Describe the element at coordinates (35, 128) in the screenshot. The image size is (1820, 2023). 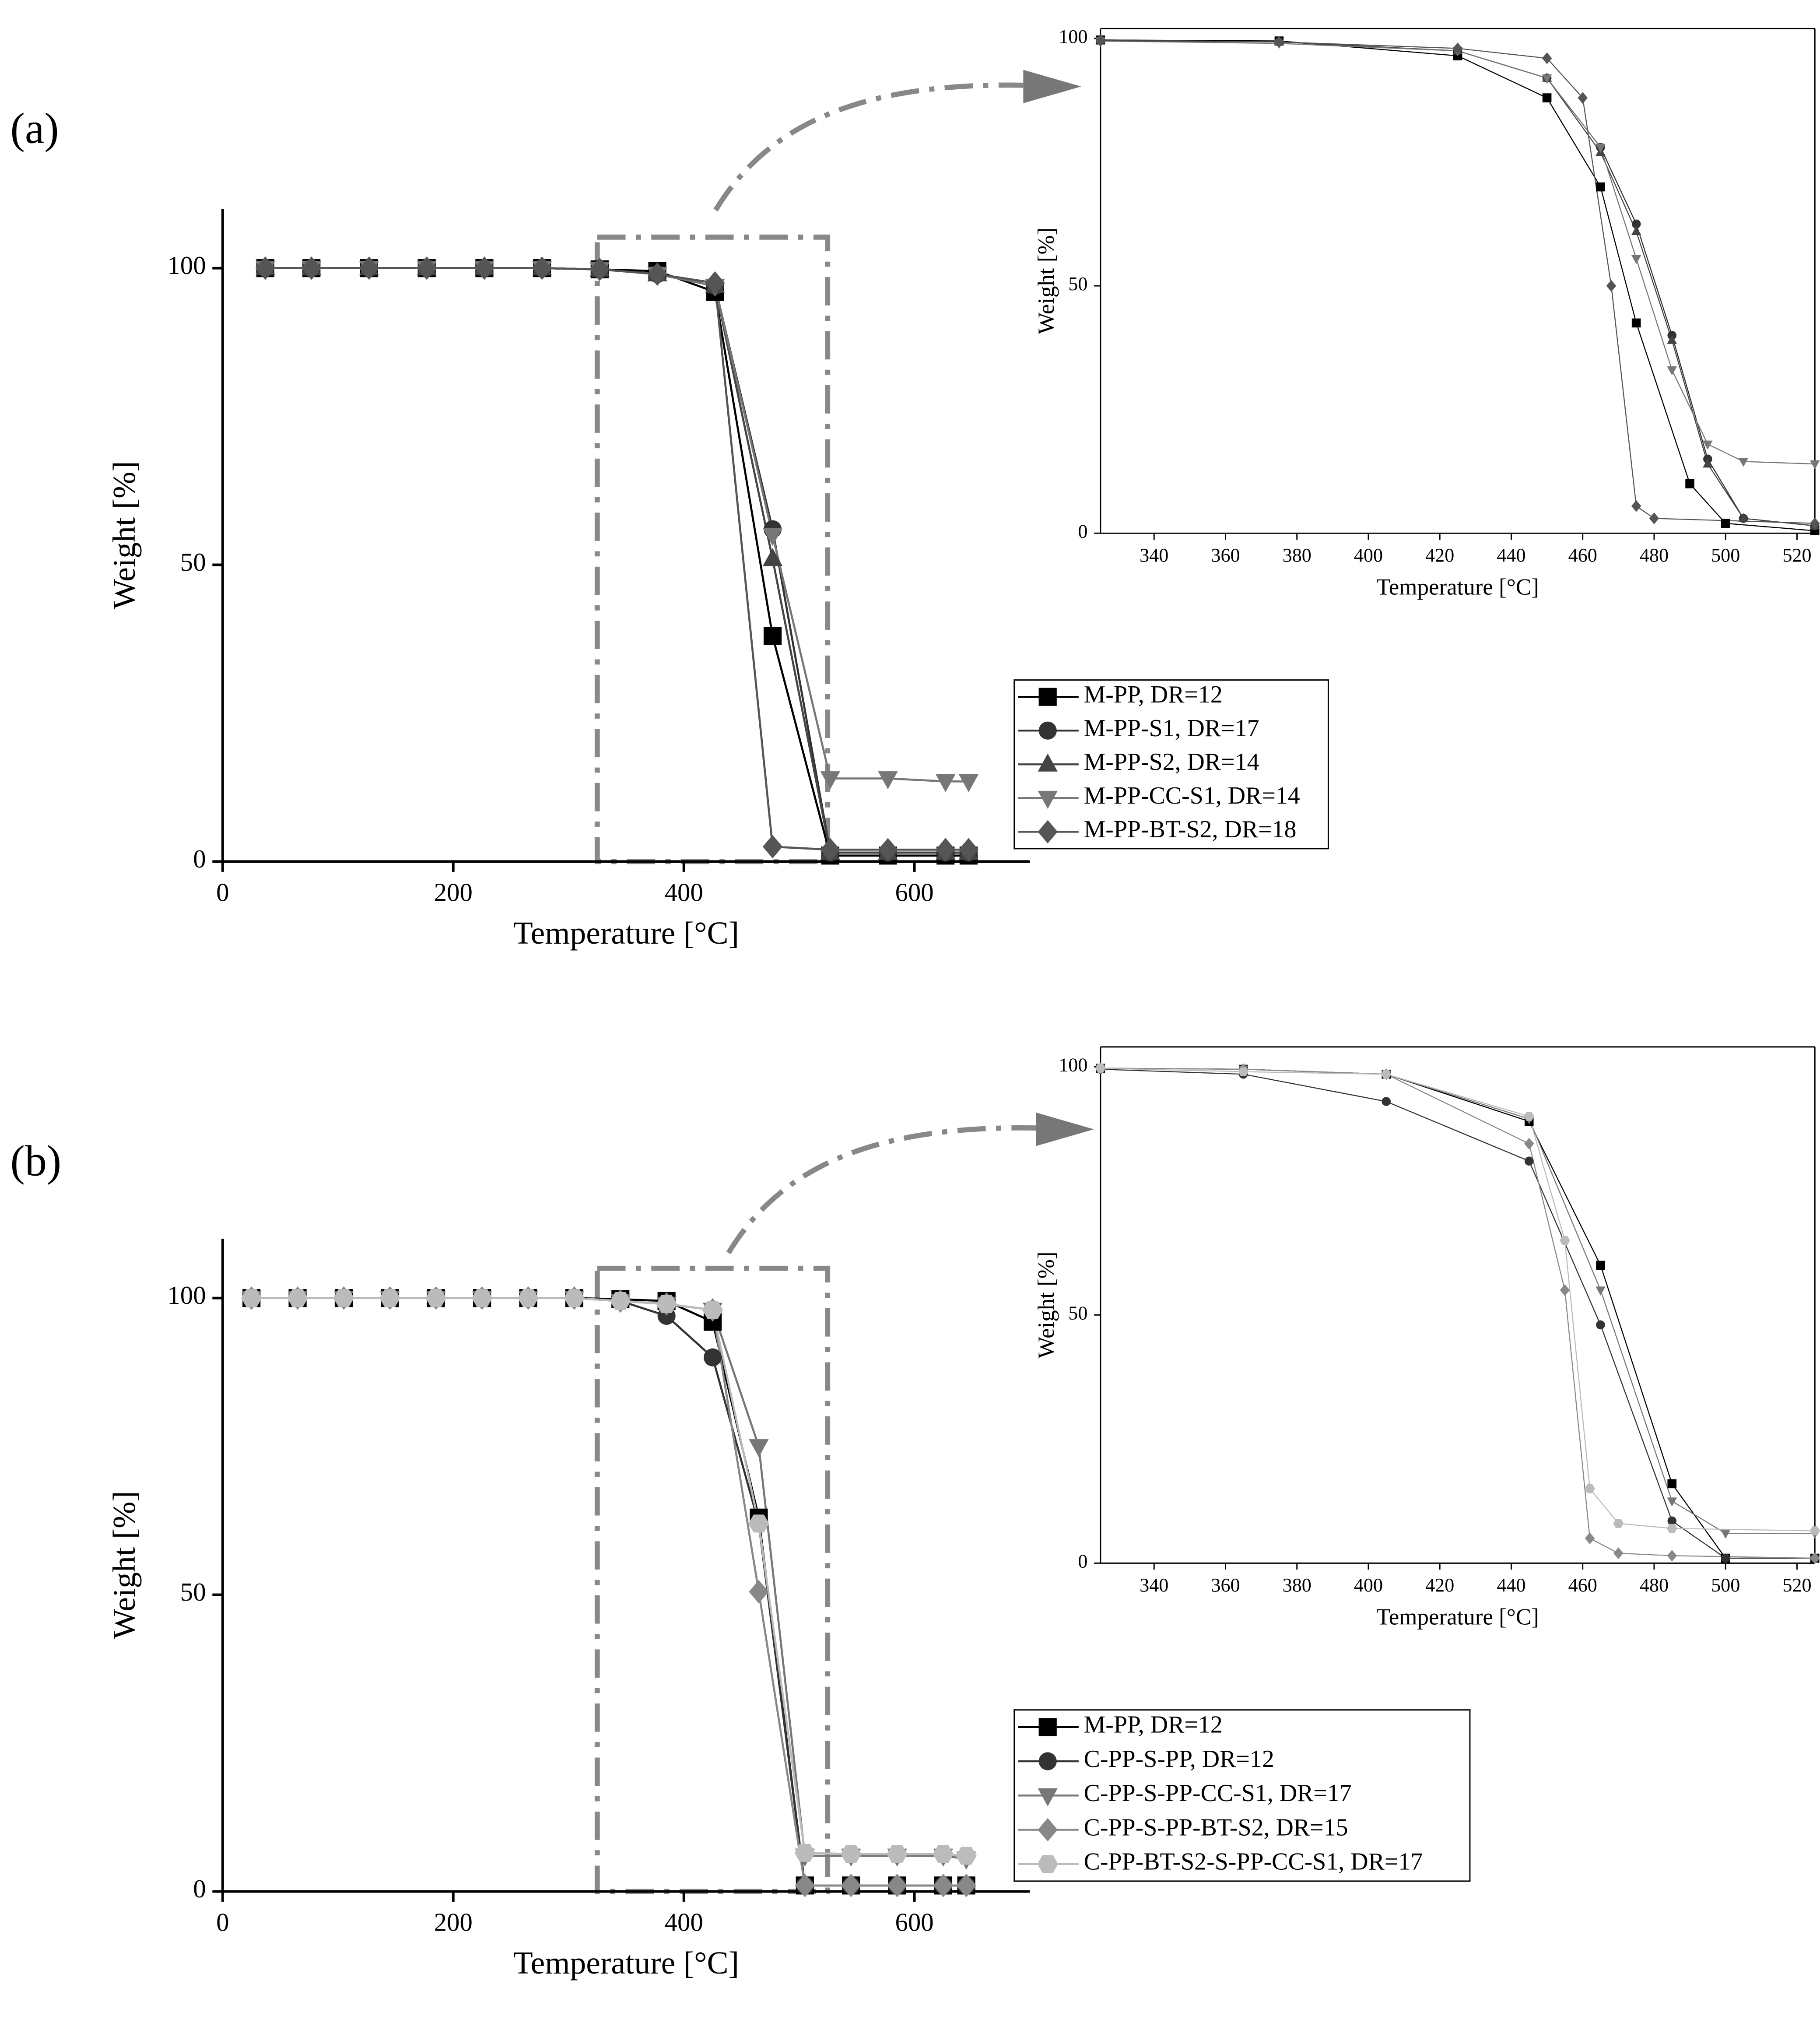
I see `panel-label: (a)` at that location.